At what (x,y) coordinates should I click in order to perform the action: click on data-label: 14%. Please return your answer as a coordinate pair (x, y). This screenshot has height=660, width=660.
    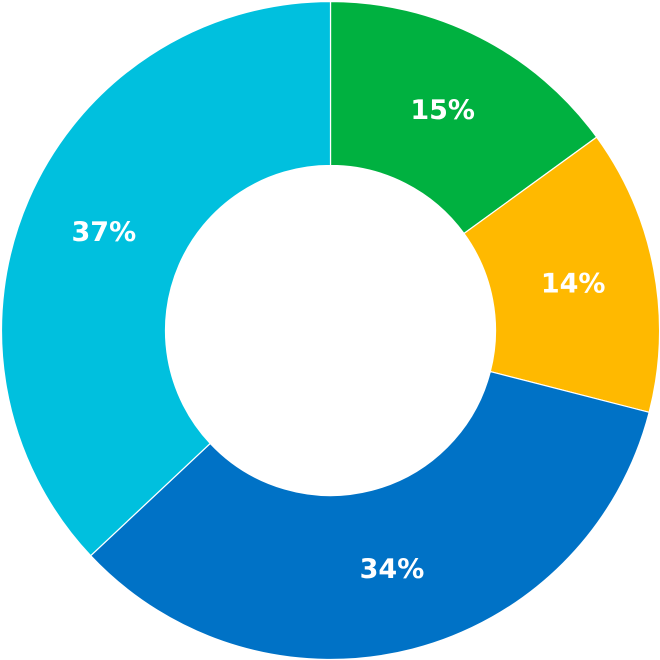
    Looking at the image, I should click on (573, 284).